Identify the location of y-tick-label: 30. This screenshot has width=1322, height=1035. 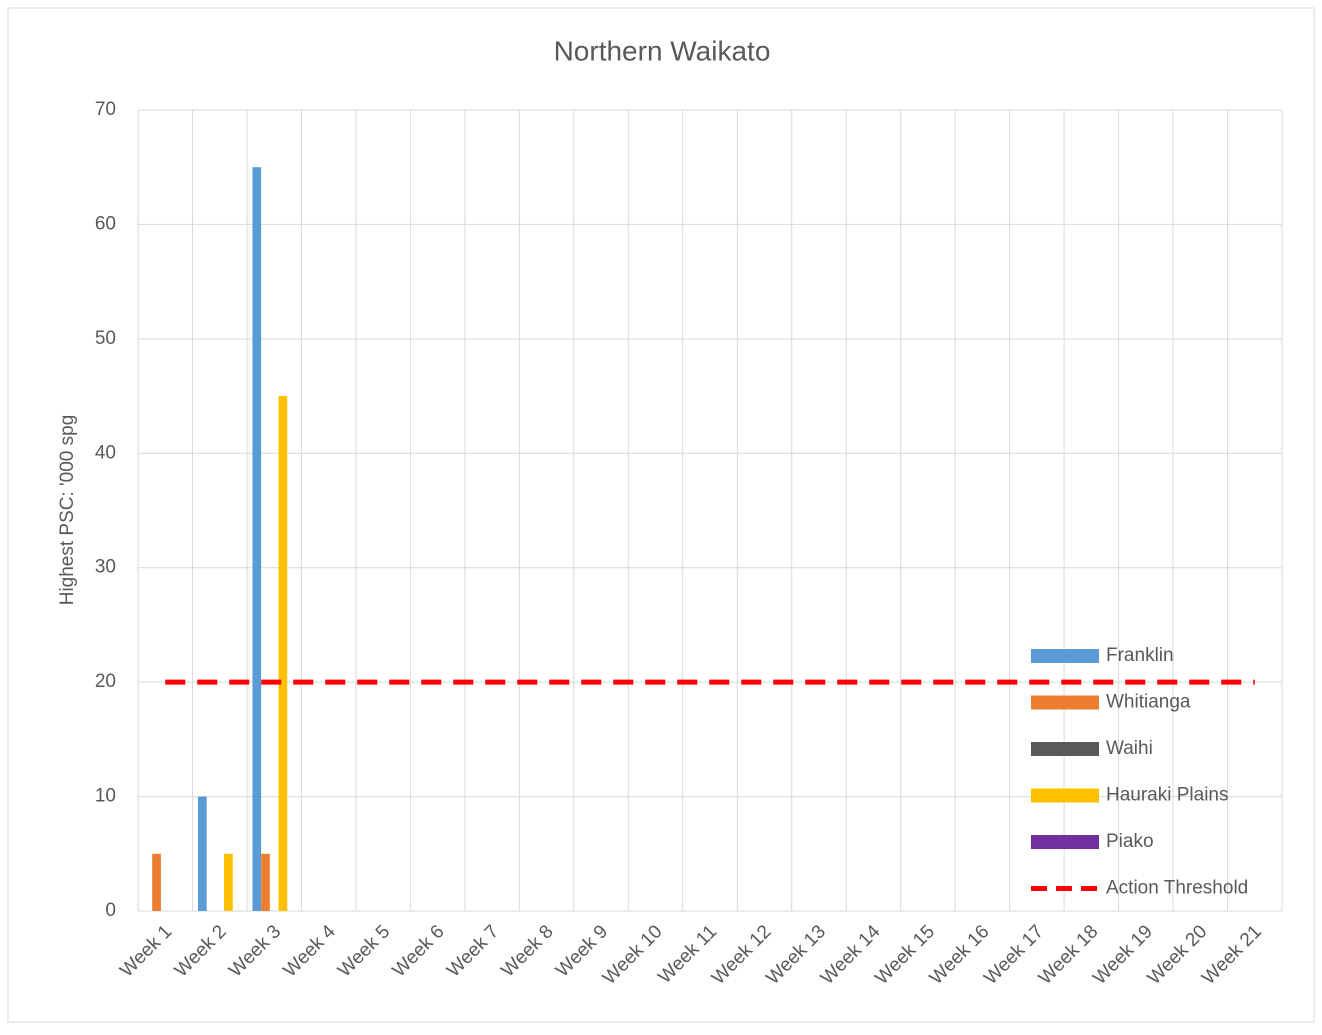
(105, 567).